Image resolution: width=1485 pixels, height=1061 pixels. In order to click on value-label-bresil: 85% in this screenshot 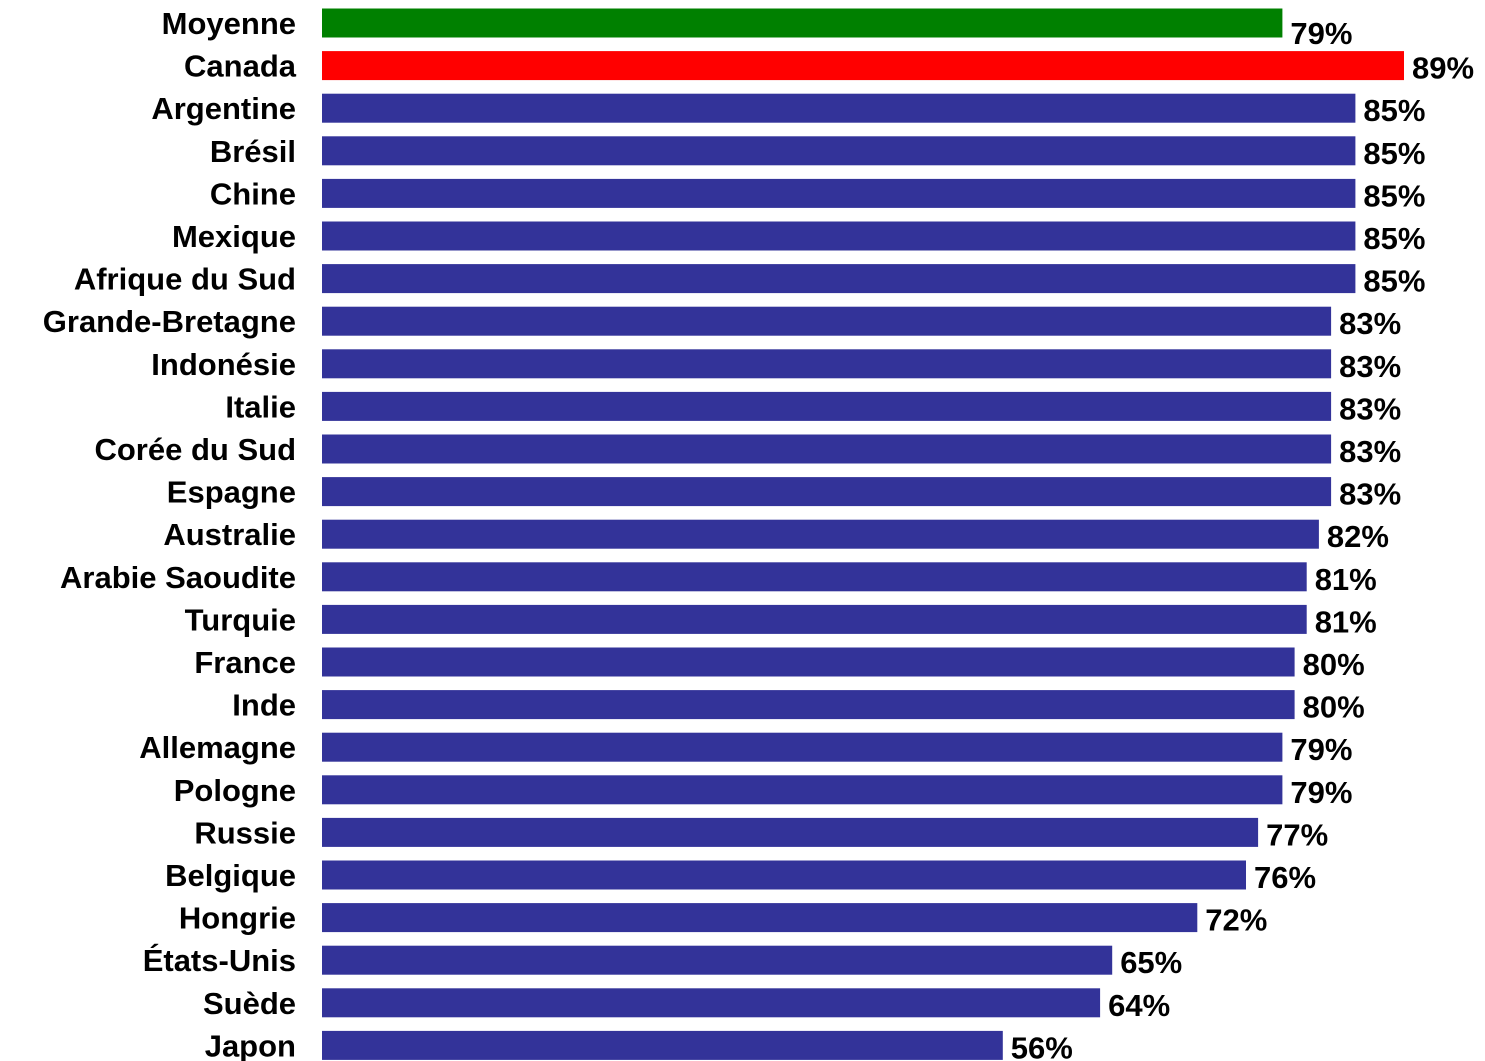, I will do `click(1394, 153)`.